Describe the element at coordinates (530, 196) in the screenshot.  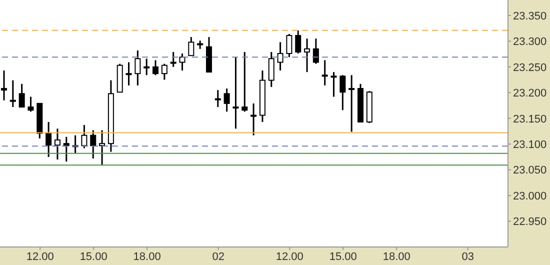
I see `y-tick-label: 23.000` at that location.